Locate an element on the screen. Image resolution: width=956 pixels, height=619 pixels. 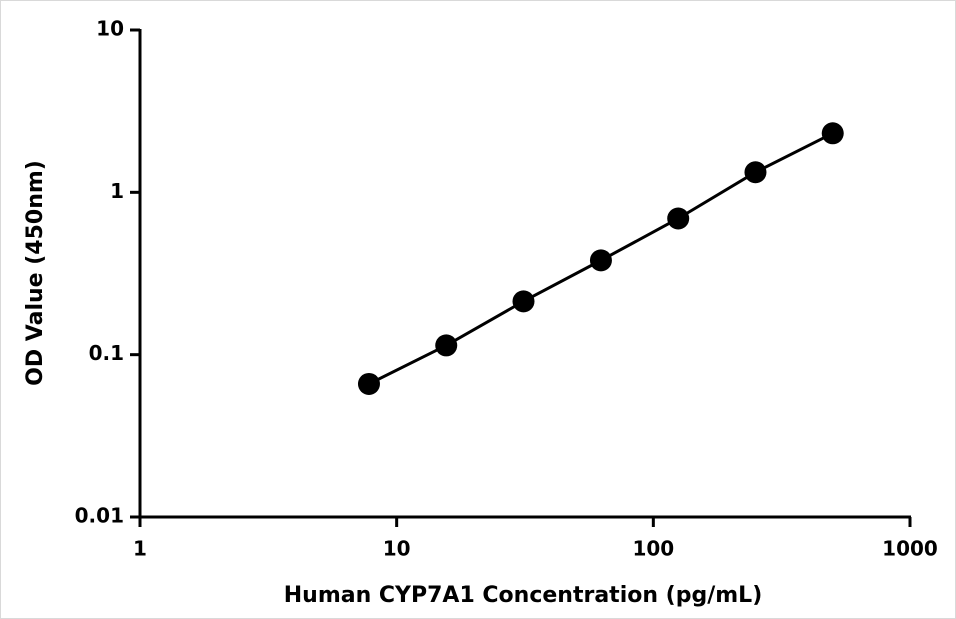
x-tick-label: 100 is located at coordinates (653, 549).